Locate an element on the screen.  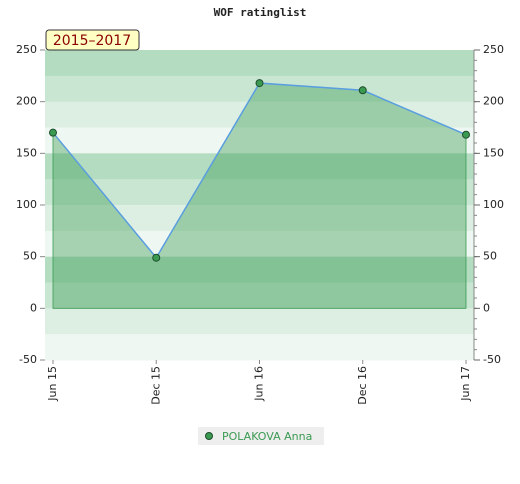
y-tick-label: 250 is located at coordinates (26, 49).